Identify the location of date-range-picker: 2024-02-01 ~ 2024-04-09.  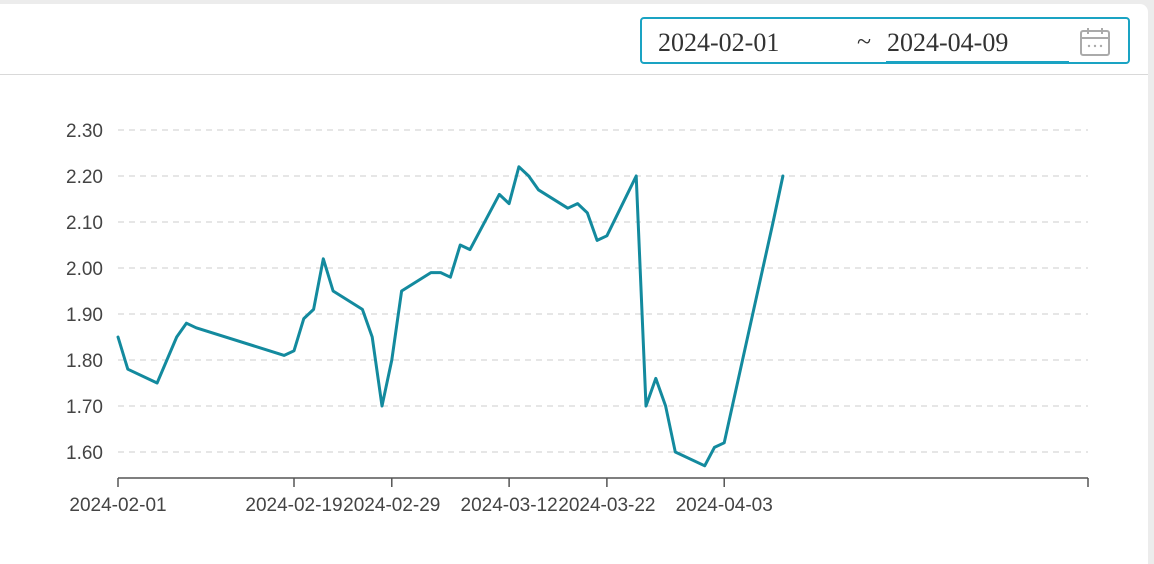
(885, 40).